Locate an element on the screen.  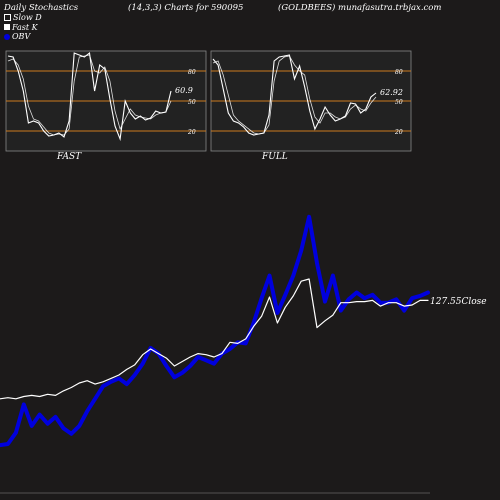
fast-panel-caption: FAST is located at coordinates (69, 157).